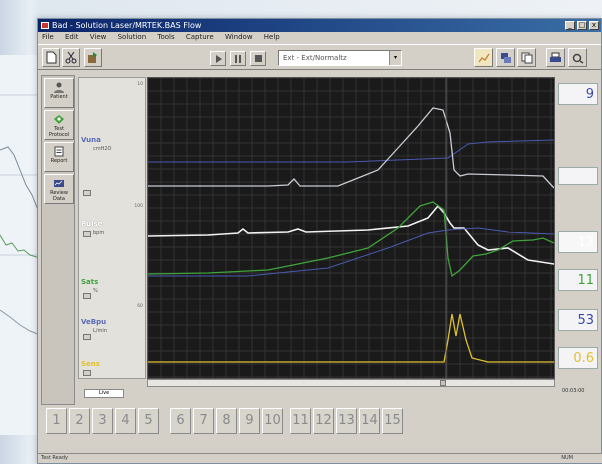 Image resolution: width=602 pixels, height=464 pixels. I want to click on chart-view-button, so click(483, 57).